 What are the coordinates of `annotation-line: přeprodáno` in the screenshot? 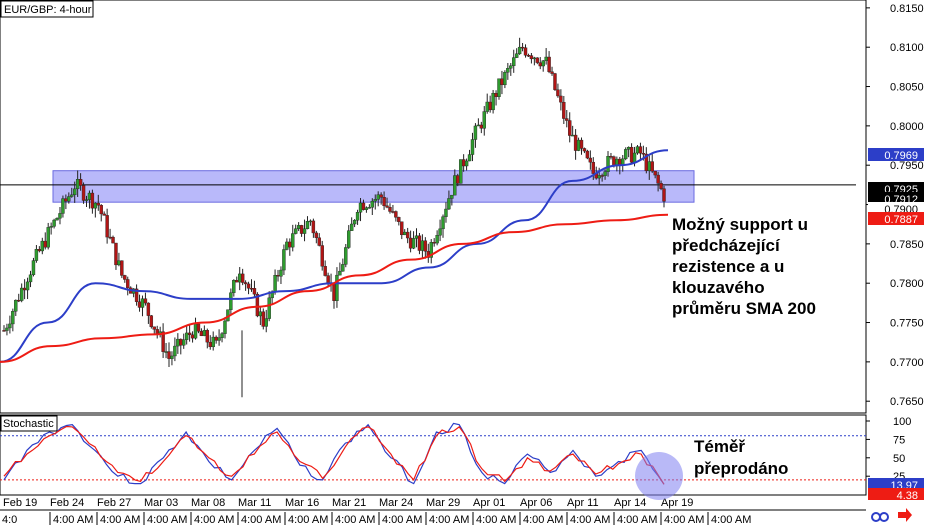 It's located at (741, 468).